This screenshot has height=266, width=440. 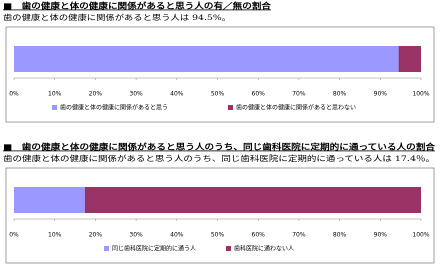 I want to click on legend-label: 歯の健康と体の健康に関係があると思う, so click(x=114, y=108).